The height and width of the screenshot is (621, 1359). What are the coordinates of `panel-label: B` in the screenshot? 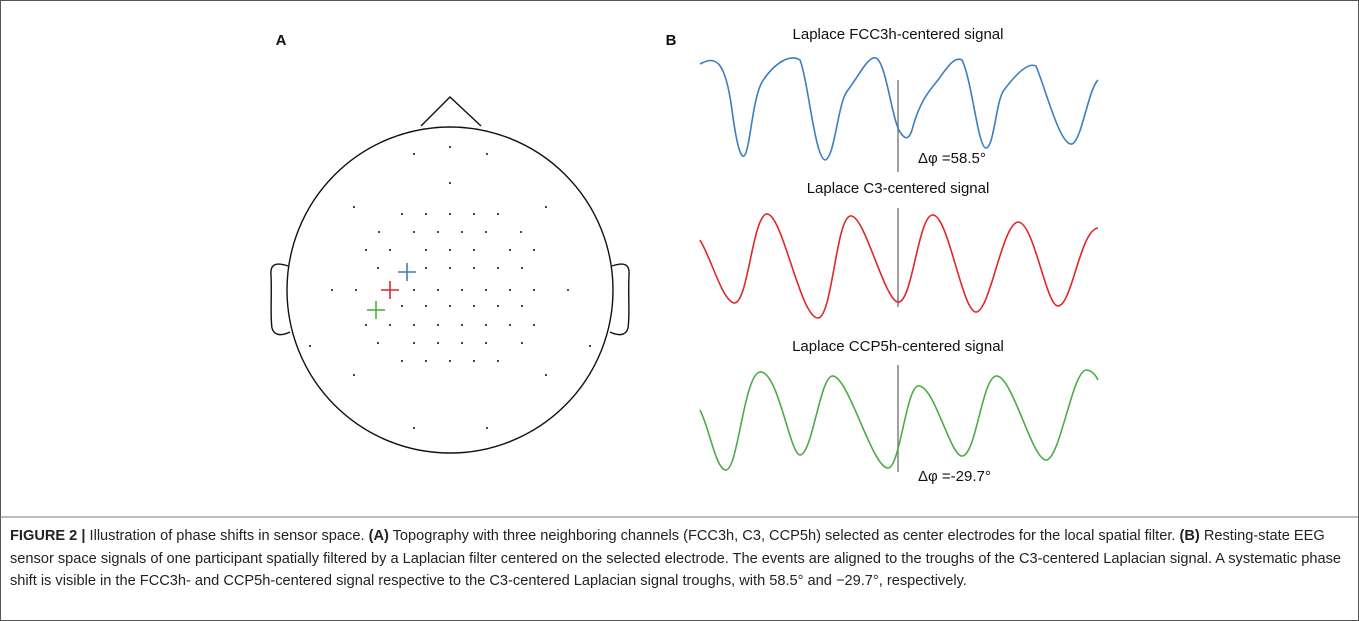 It's located at (671, 40).